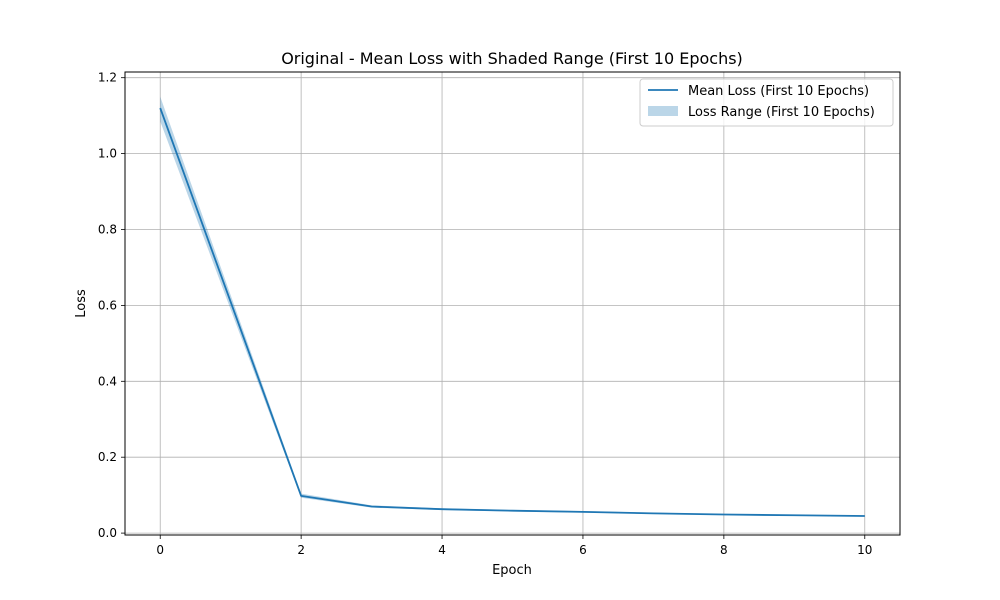  What do you see at coordinates (864, 550) in the screenshot?
I see `x-tick-label: 10` at bounding box center [864, 550].